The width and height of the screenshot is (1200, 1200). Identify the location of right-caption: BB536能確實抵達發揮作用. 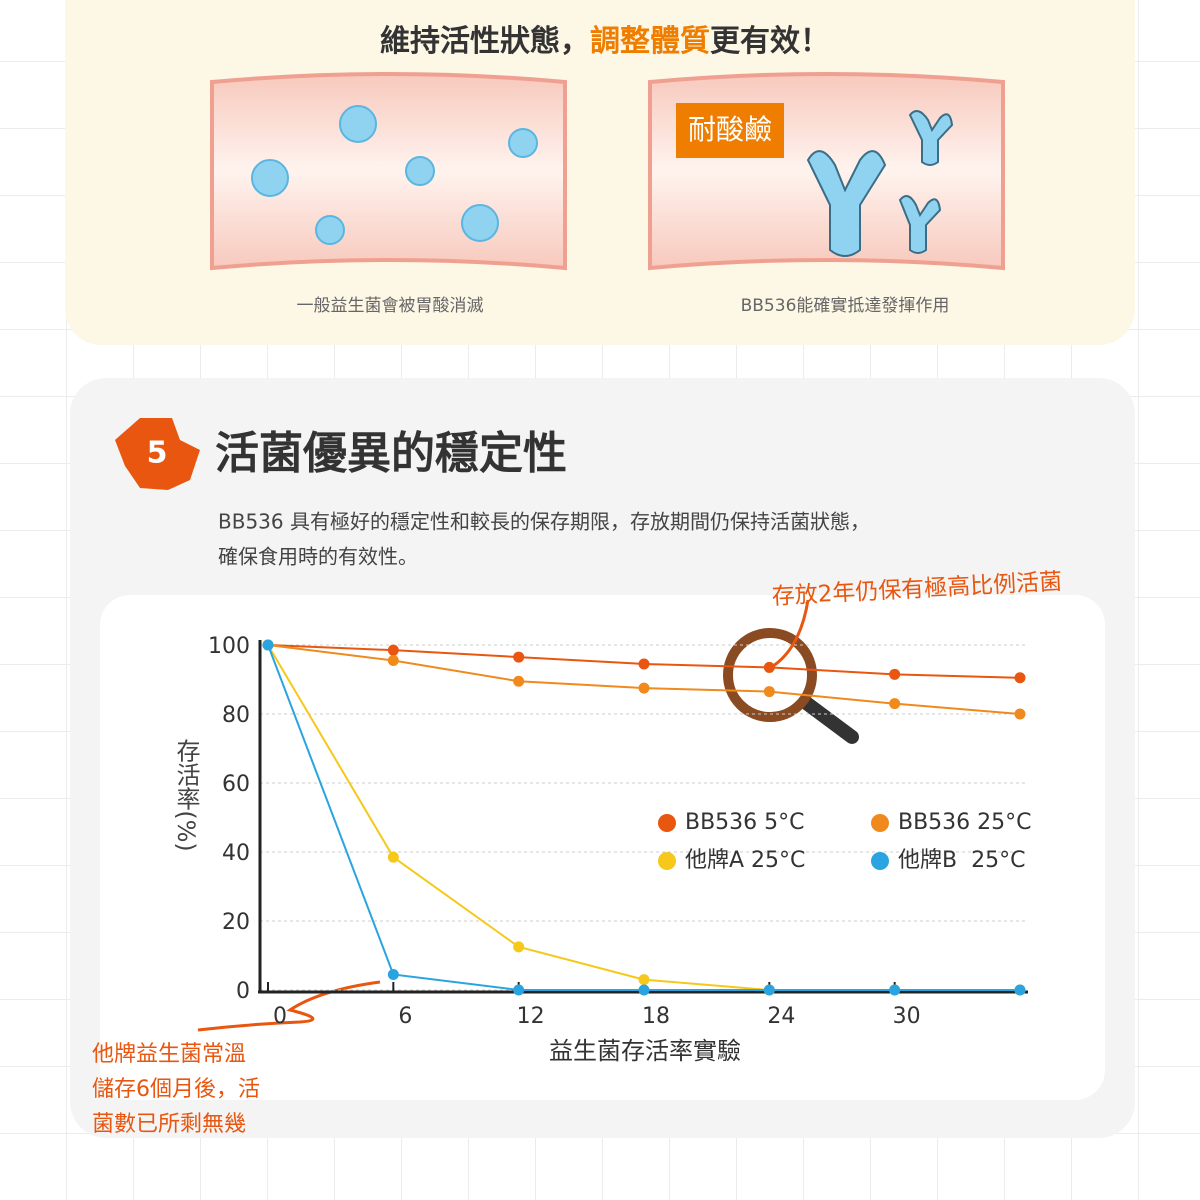
(845, 306).